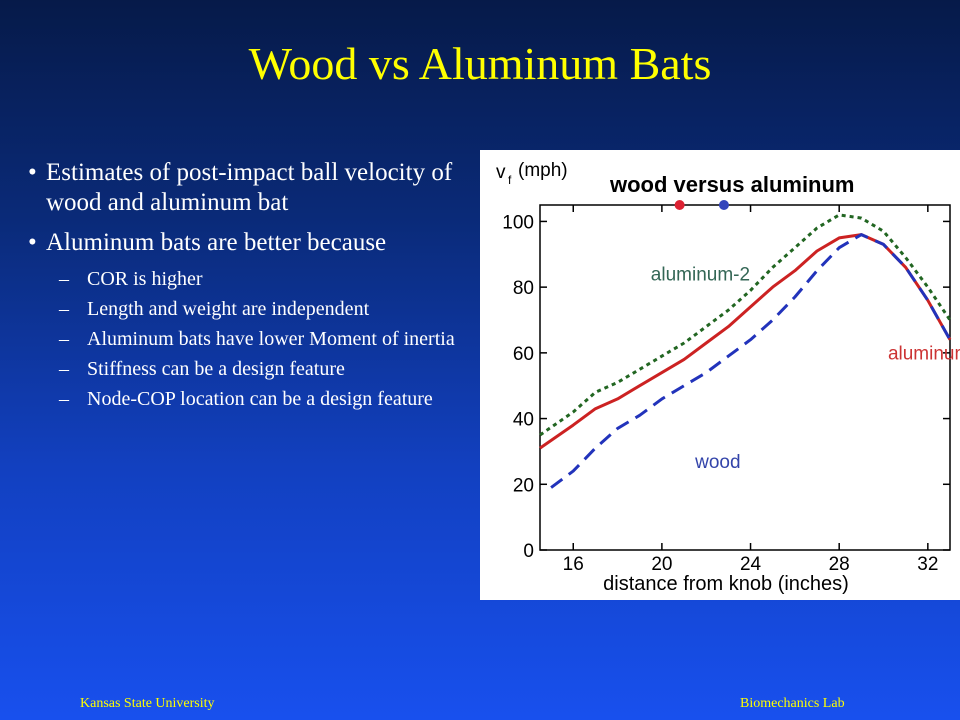  What do you see at coordinates (216, 369) in the screenshot?
I see `sub-bullet-text: Stiffness can be a design feature` at bounding box center [216, 369].